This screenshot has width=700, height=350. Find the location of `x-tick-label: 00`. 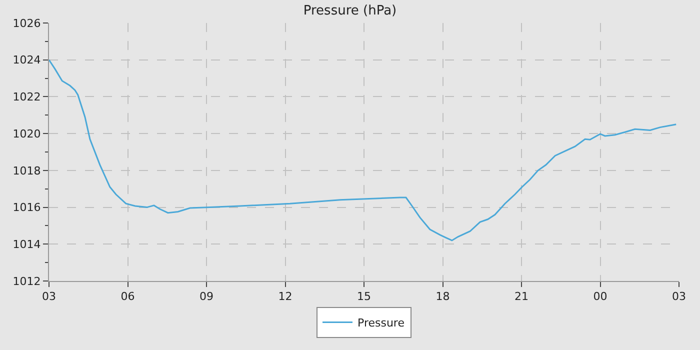

x-tick-label: 00 is located at coordinates (600, 297).